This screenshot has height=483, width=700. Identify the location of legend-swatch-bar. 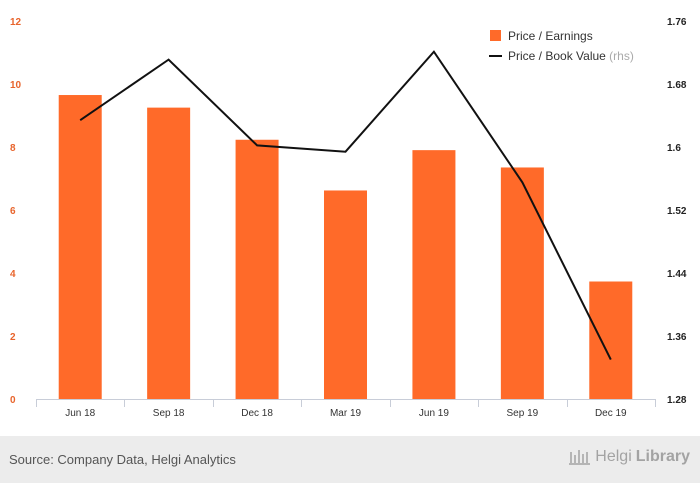
(495, 35).